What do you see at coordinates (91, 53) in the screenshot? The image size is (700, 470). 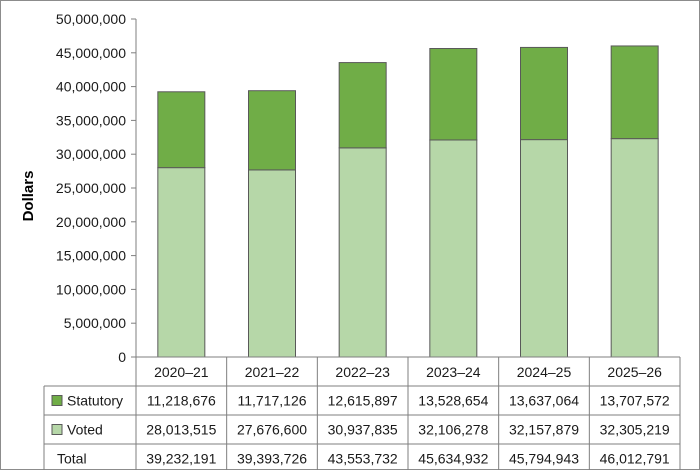 I see `y-tick-label: 45,000,000` at bounding box center [91, 53].